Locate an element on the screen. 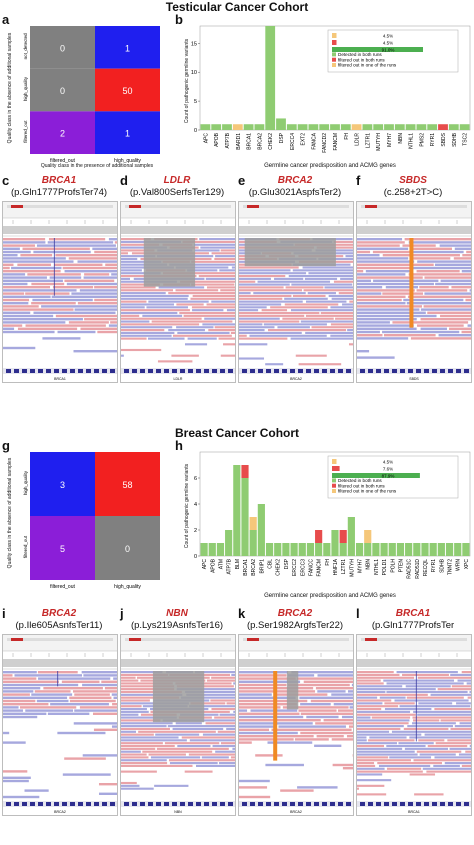  panel-h-xtick-label: MUTYH is located at coordinates (352, 568).